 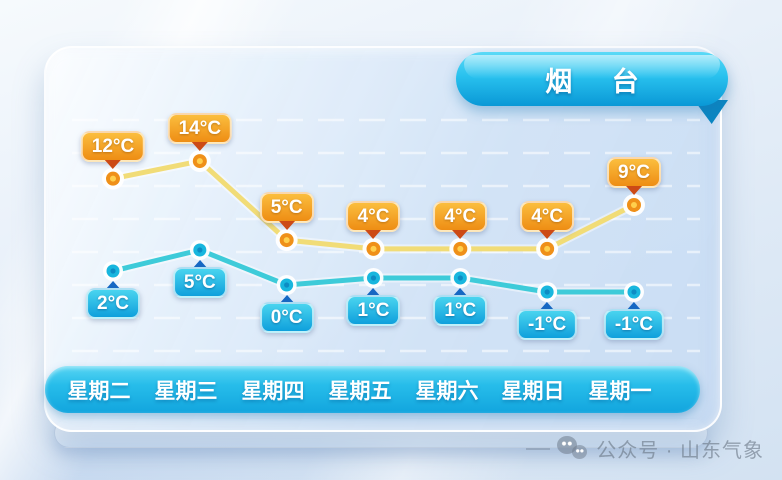 I want to click on temp-bubble-high: 12°C, so click(x=113, y=149).